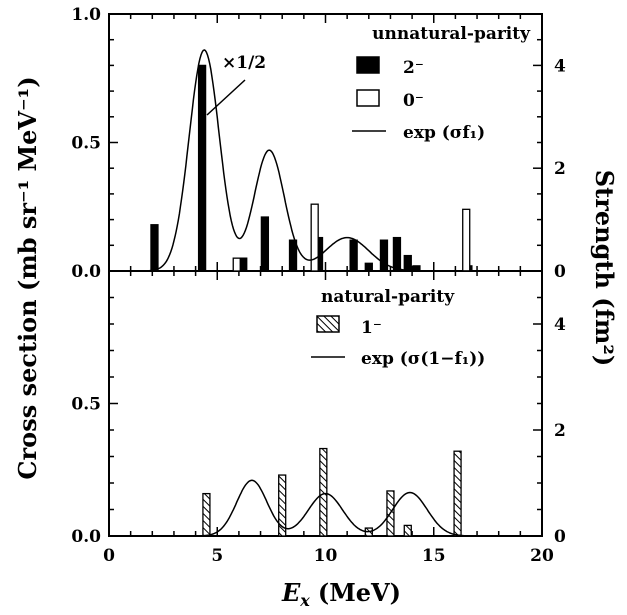  I want to click on strength-curve, so click(325, 508).